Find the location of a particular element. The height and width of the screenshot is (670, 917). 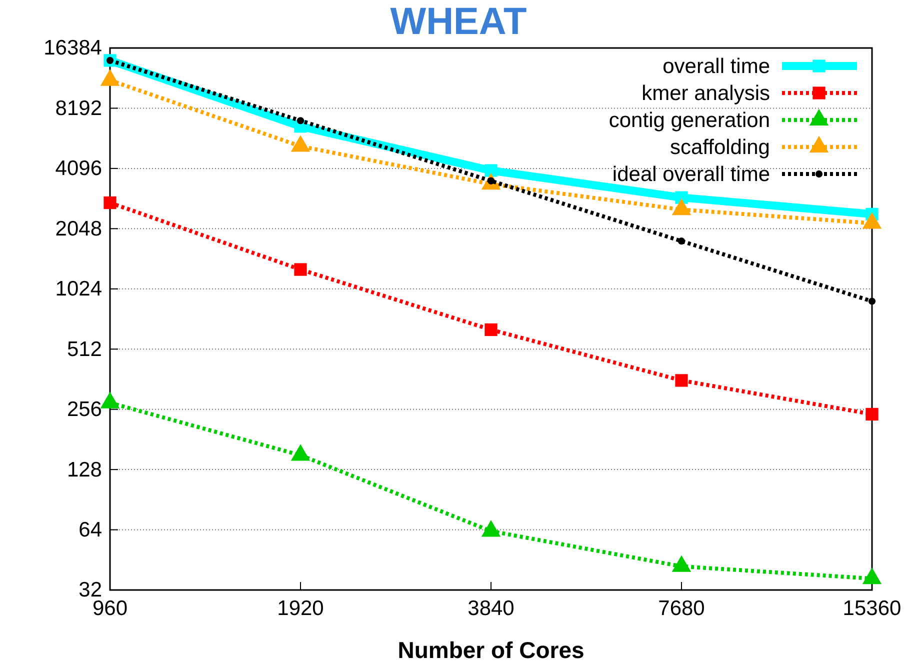

y-tick-label: 128 is located at coordinates (84, 470).